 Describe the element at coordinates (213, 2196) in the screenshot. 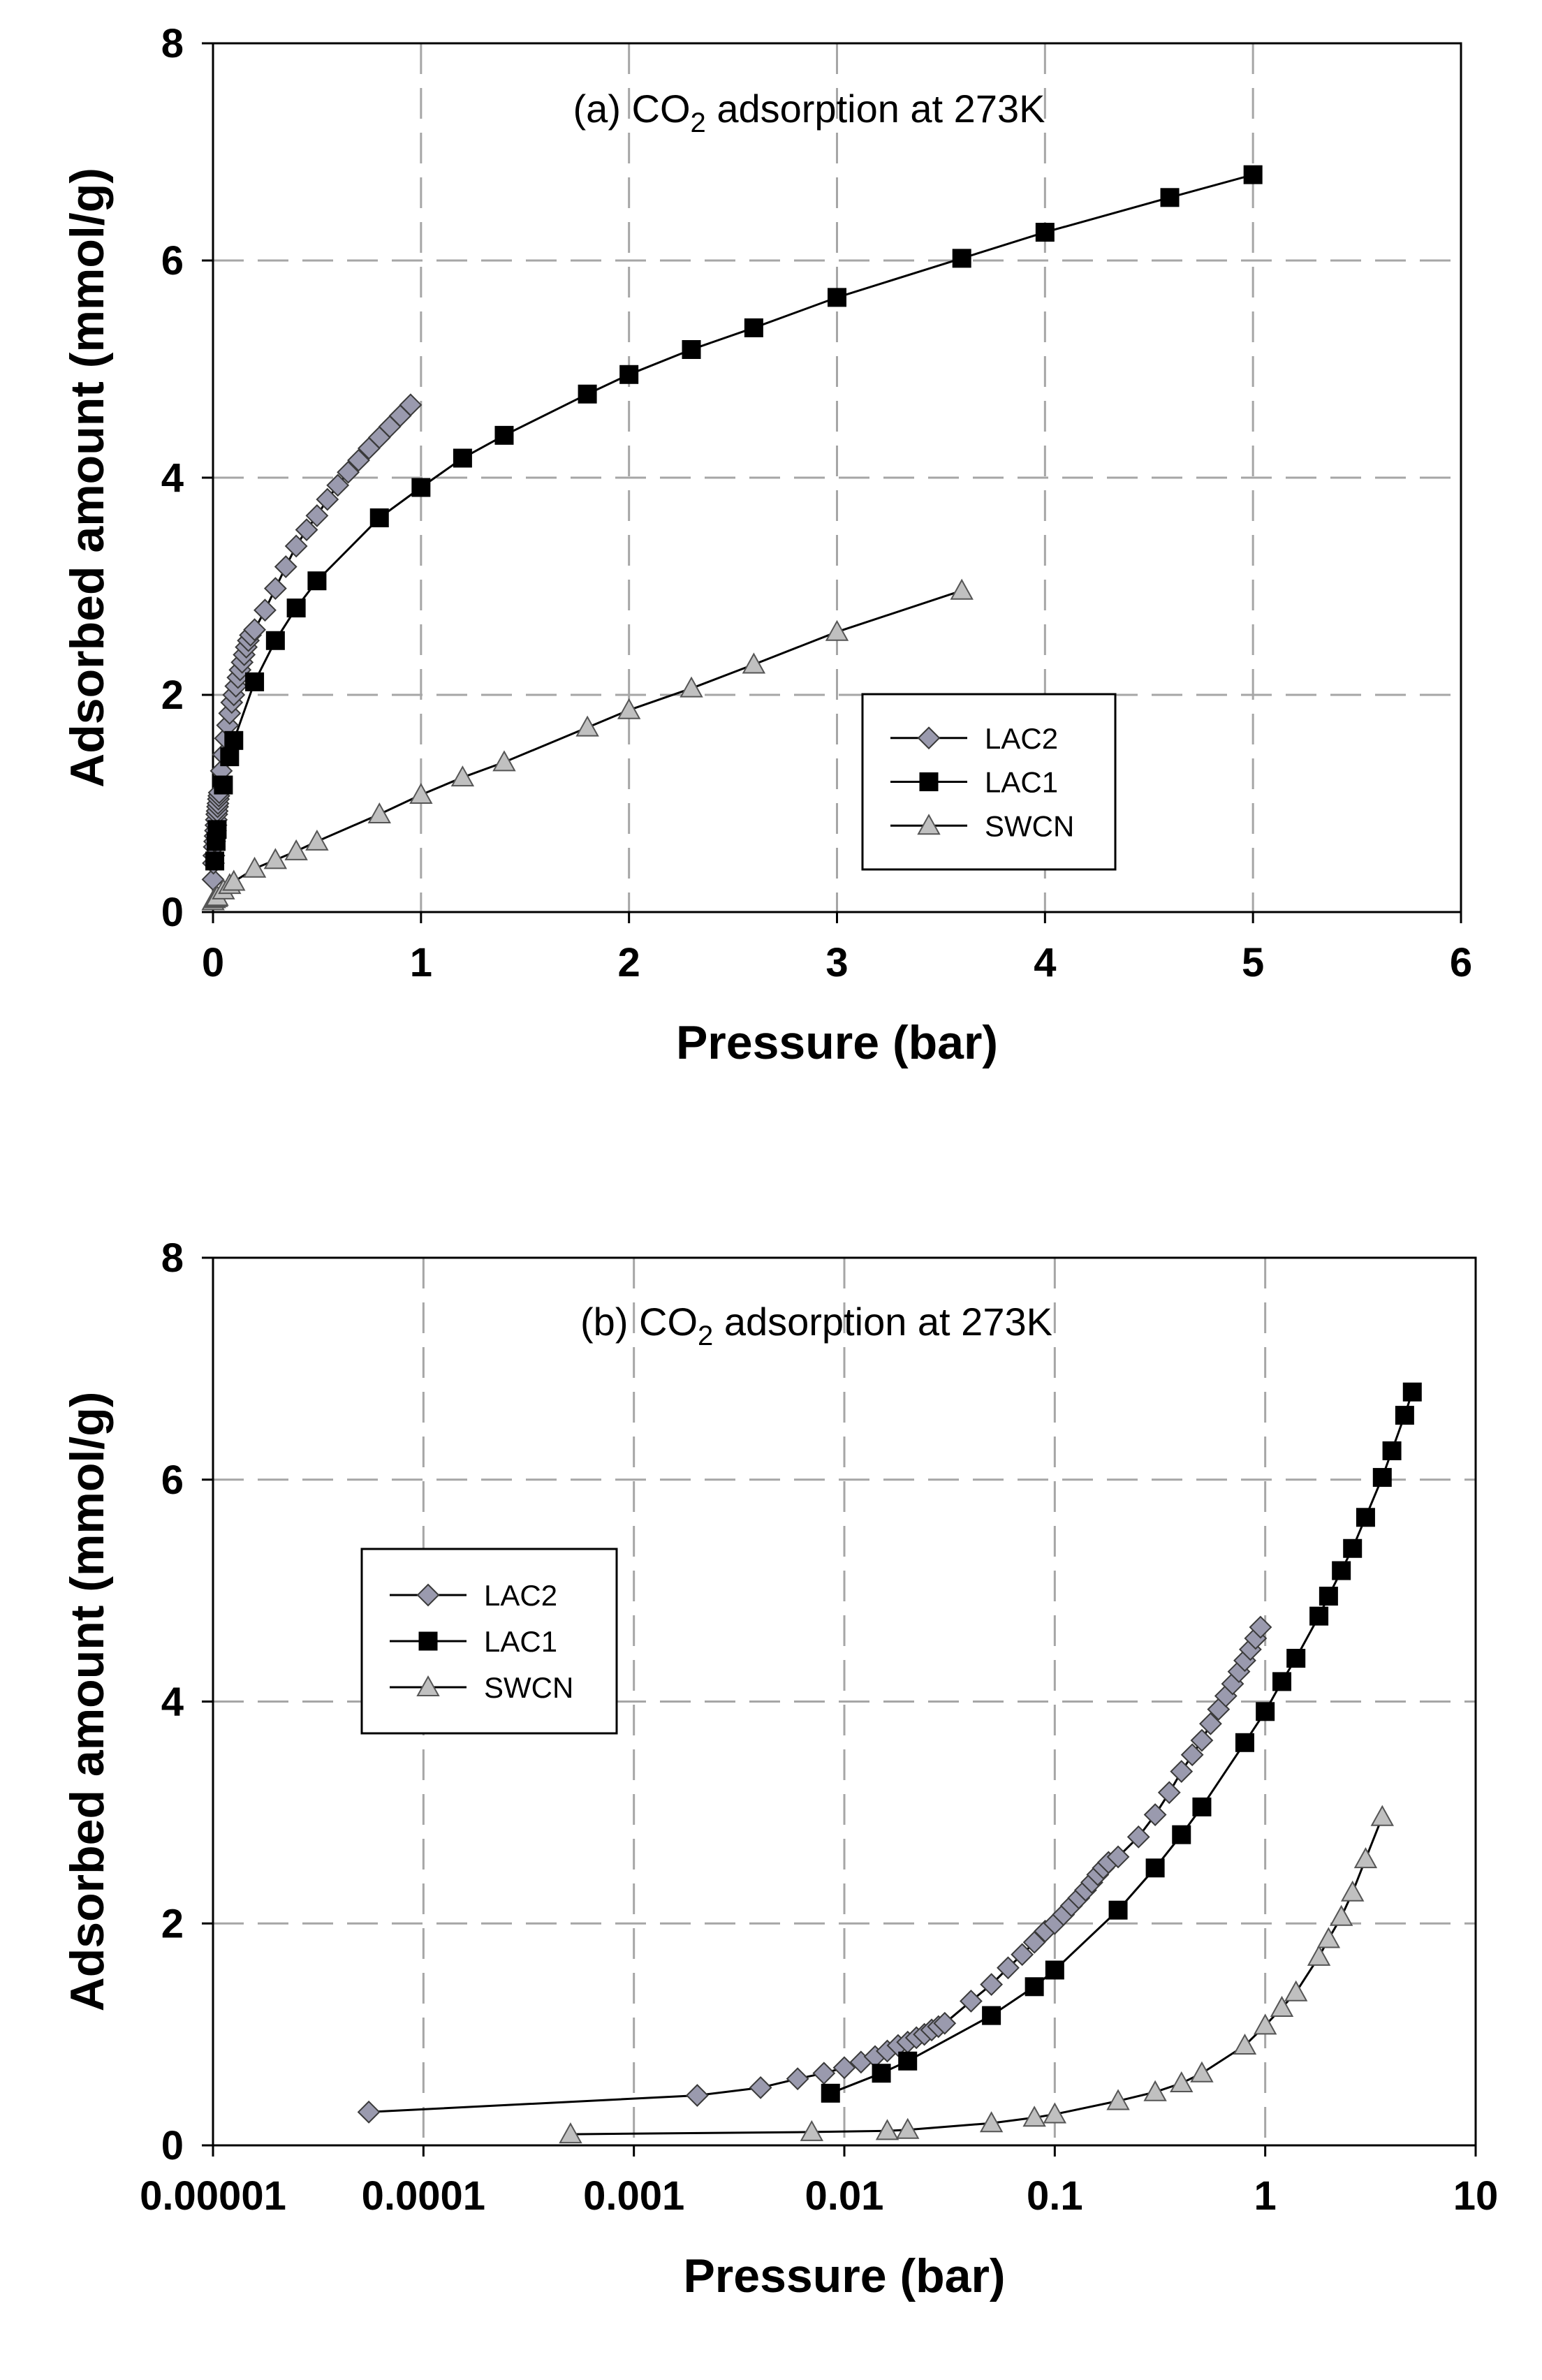

I see `x-tick-label: 0.00001` at that location.